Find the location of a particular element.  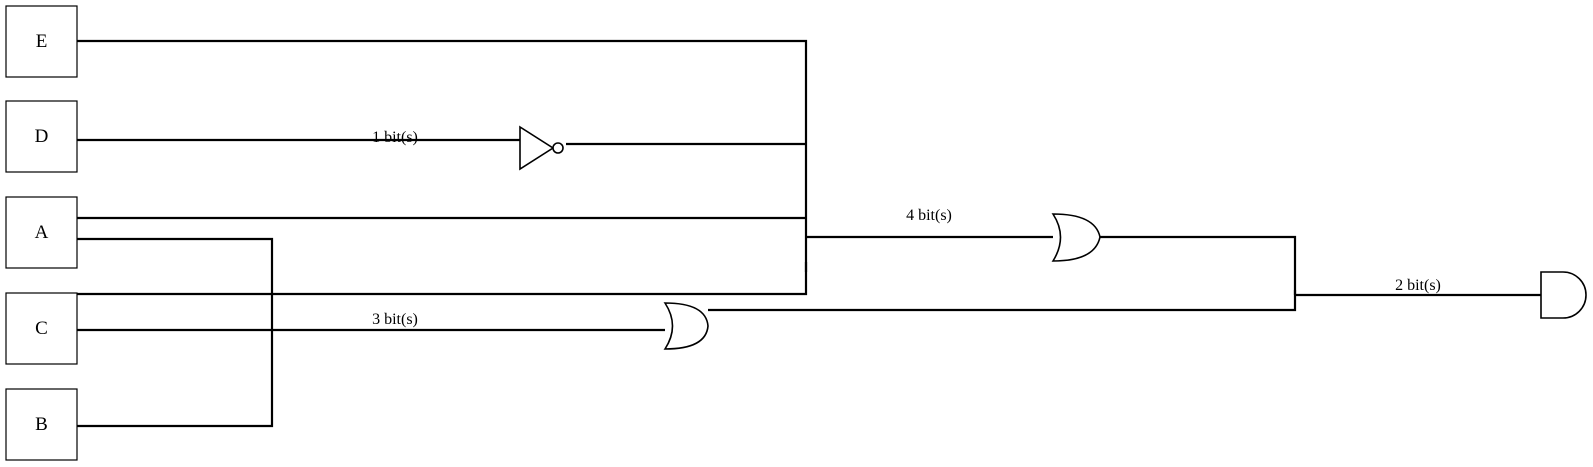

input-d-label: D is located at coordinates (42, 136).